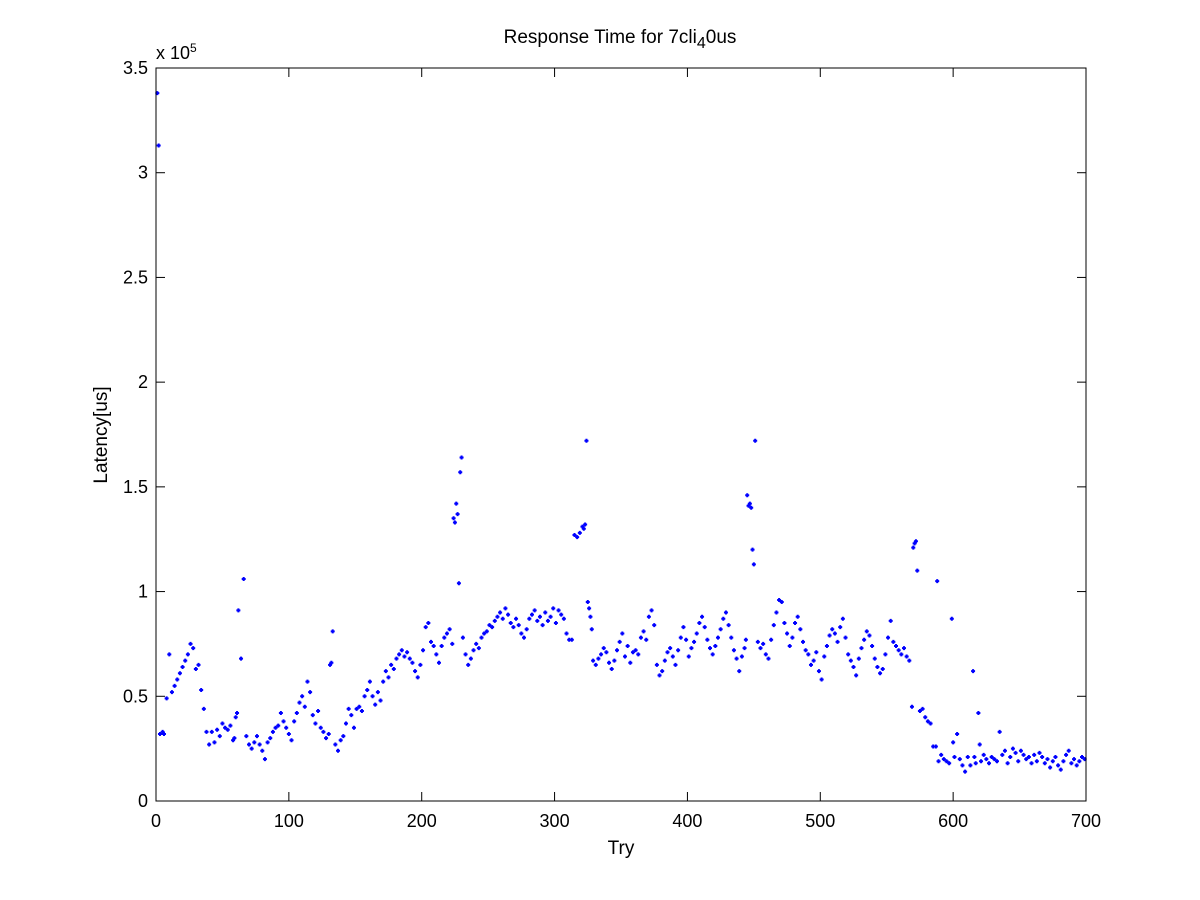  What do you see at coordinates (143, 173) in the screenshot?
I see `y-tick-label: 3` at bounding box center [143, 173].